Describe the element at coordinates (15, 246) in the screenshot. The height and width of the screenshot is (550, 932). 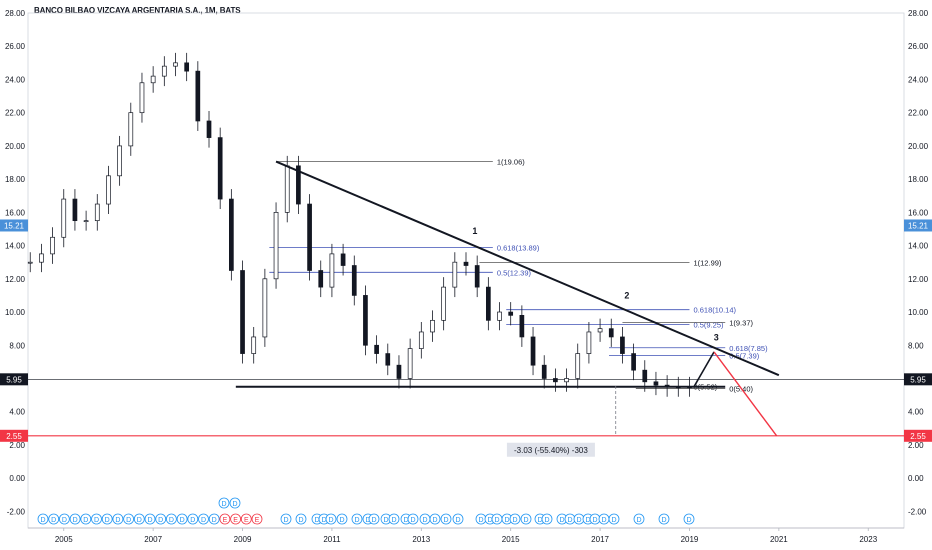
I see `y-tick-label-left: 14.00` at that location.